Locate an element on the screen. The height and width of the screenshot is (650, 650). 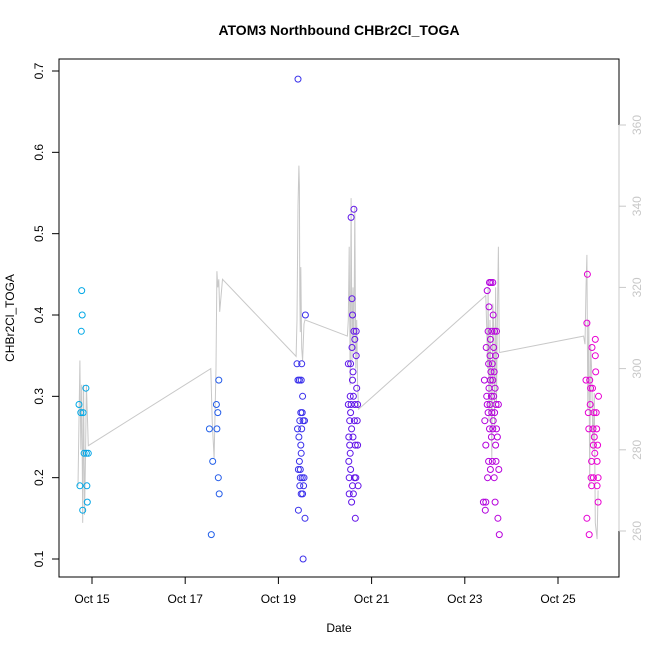
y-tick-label: 0.5 is located at coordinates (39, 233).